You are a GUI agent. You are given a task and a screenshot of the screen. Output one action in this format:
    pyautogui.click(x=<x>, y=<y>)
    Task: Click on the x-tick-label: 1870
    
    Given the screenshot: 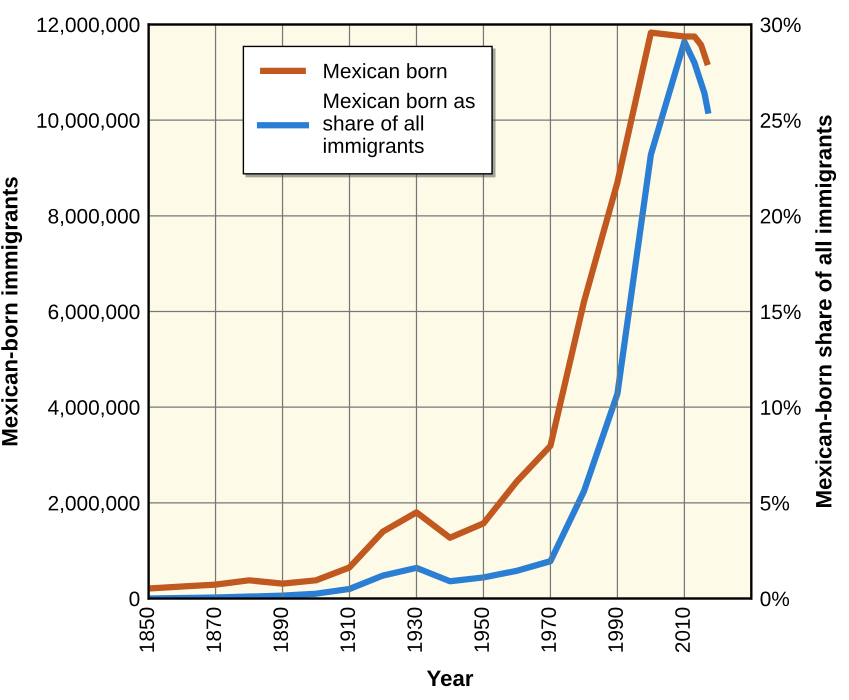 What is the action you would take?
    pyautogui.click(x=214, y=630)
    